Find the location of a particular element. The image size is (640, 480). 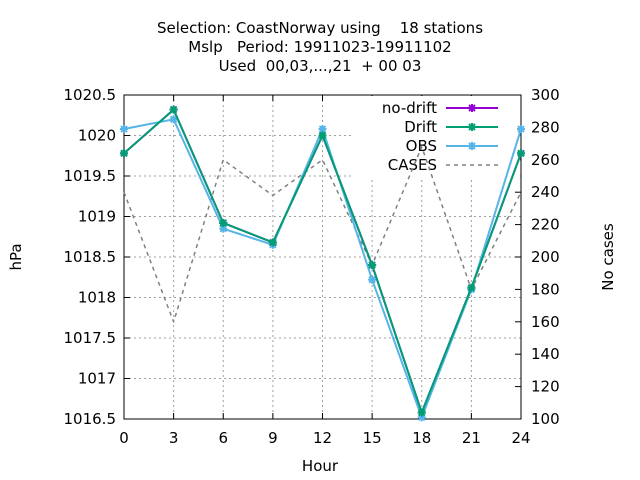

y-axis-label: hPa is located at coordinates (16, 256).